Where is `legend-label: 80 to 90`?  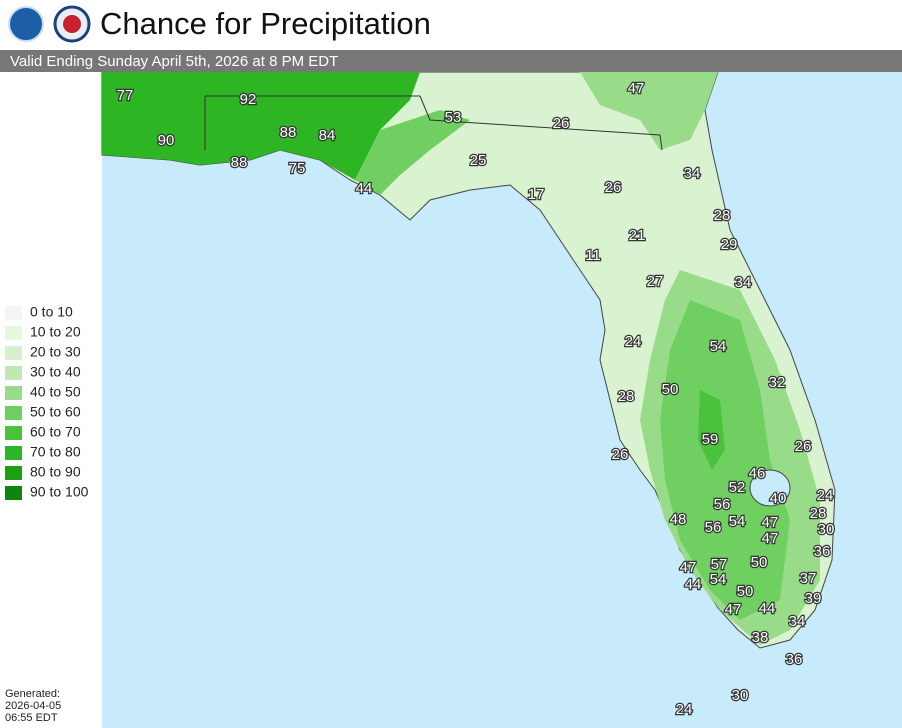
legend-label: 80 to 90 is located at coordinates (55, 472).